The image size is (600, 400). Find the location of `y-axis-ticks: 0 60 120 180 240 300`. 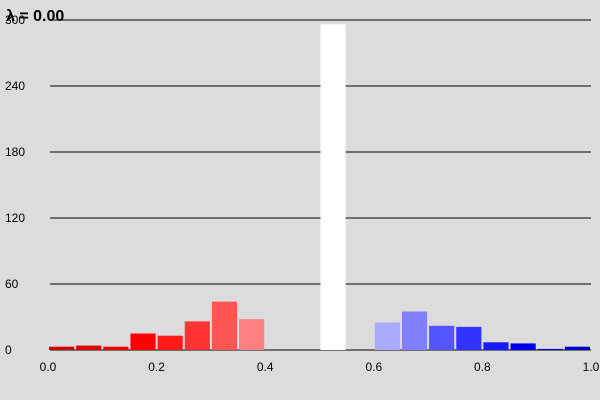

y-axis-ticks: 0 60 120 180 240 300 is located at coordinates (15, 185).